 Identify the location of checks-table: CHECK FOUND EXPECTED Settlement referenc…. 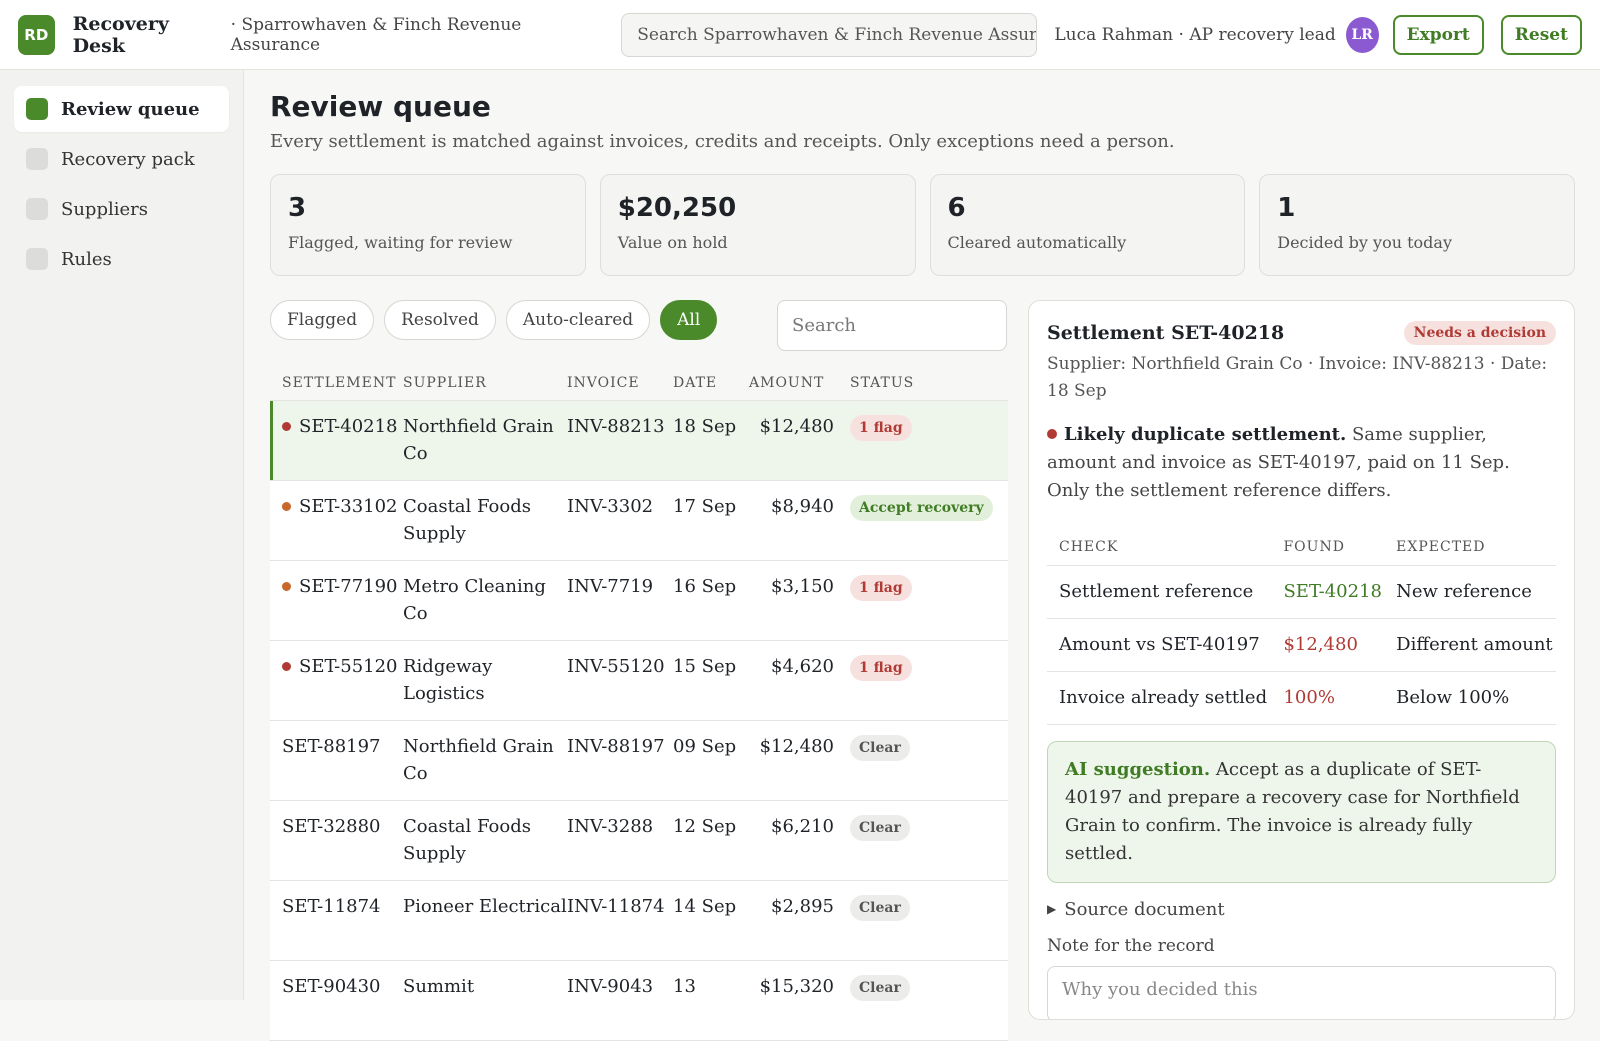
(1301, 627).